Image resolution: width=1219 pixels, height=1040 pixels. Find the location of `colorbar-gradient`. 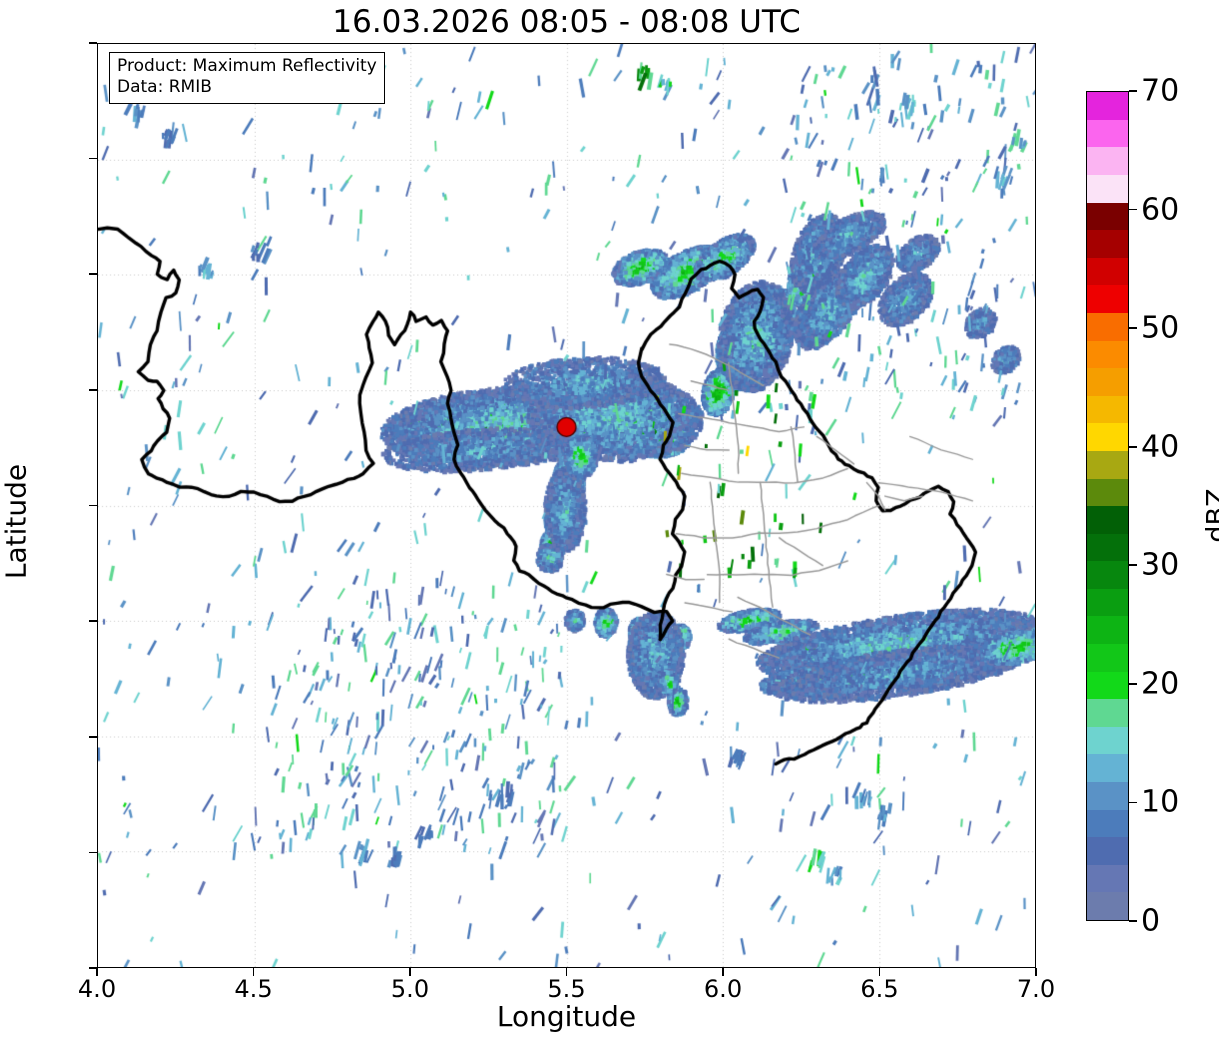

colorbar-gradient is located at coordinates (1107, 506).